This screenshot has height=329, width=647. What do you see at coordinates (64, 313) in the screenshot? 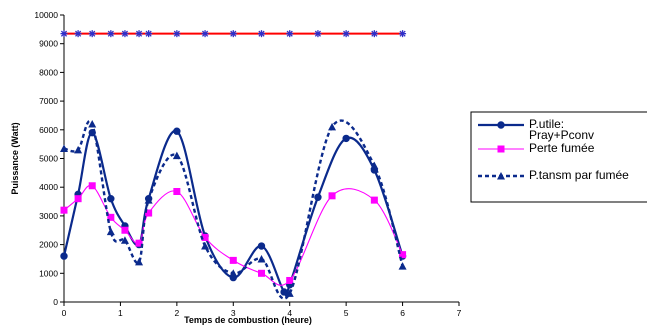
I see `x-tick-label: 0` at bounding box center [64, 313].